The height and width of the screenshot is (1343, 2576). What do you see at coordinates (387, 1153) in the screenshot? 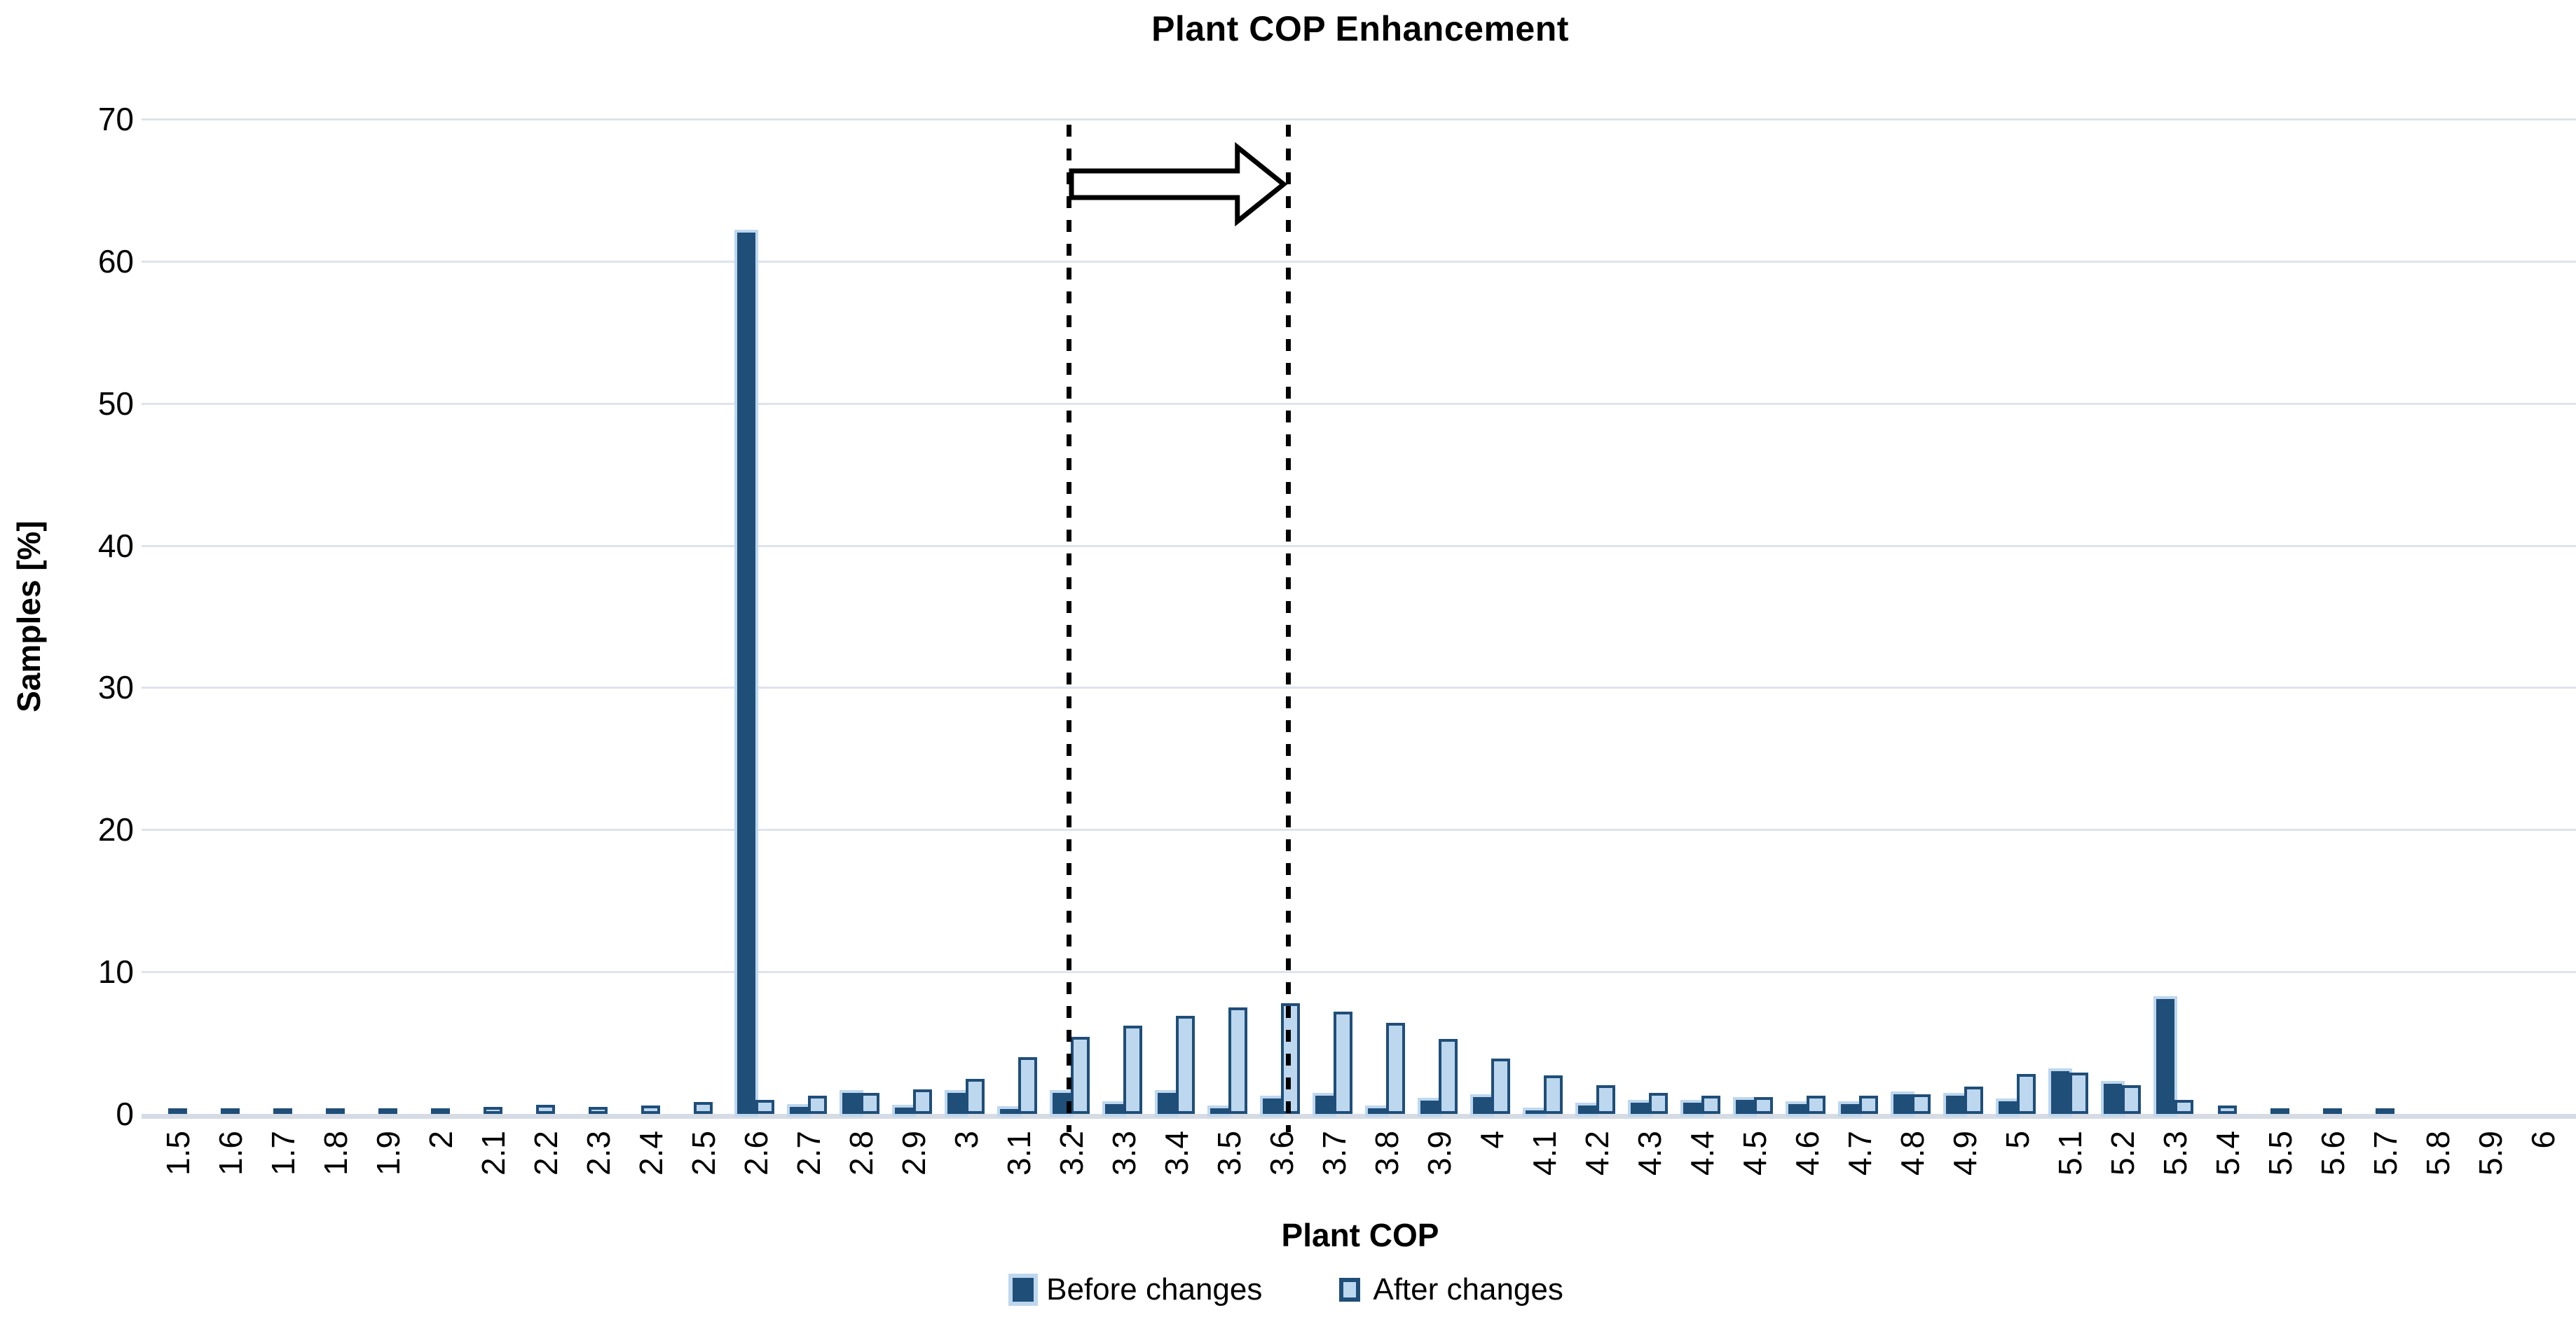
I see `x-tick-label: 1.9` at bounding box center [387, 1153].